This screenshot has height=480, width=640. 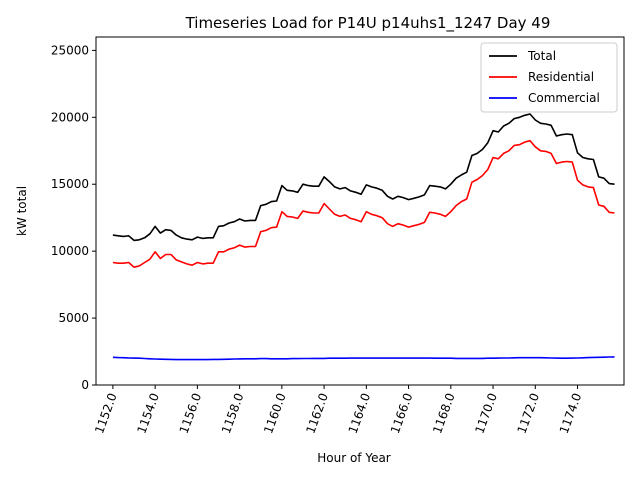 I want to click on legend-box, so click(x=549, y=77).